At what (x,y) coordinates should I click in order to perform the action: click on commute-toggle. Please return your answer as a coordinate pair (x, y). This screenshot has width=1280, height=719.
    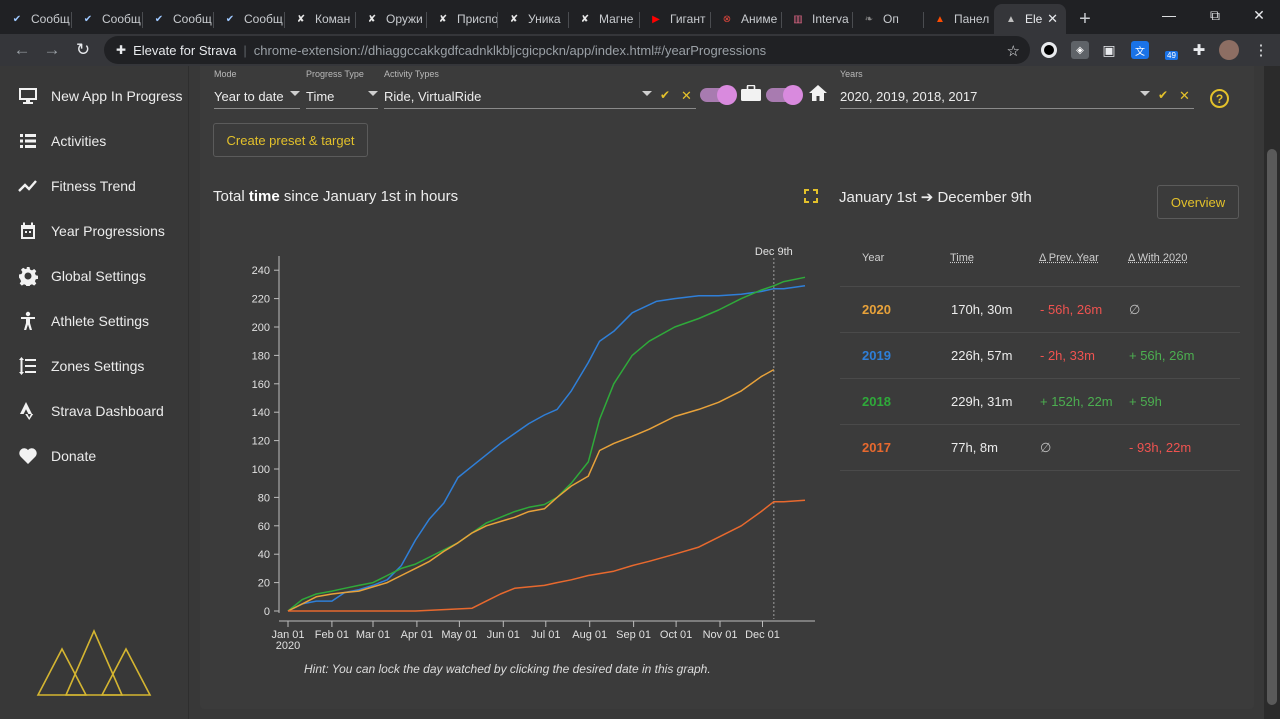
    Looking at the image, I should click on (717, 95).